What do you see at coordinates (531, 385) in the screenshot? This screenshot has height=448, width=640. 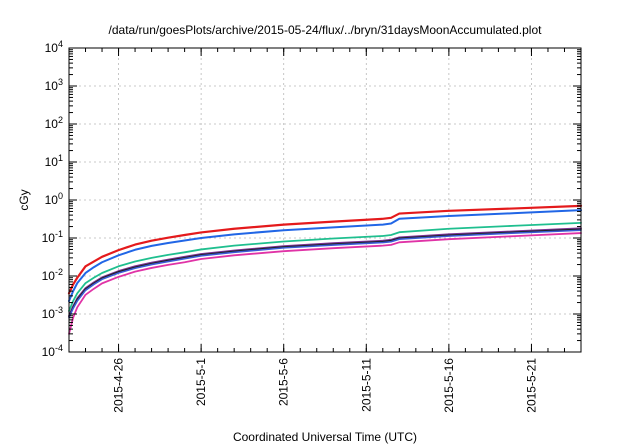 I see `x-tick-label: 2015-5-21` at bounding box center [531, 385].